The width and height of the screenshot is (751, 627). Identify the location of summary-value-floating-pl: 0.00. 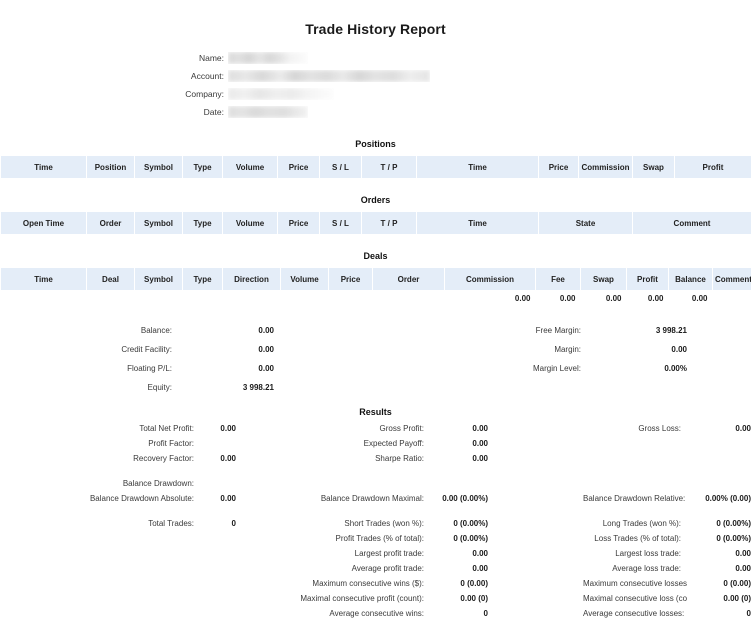
(266, 368).